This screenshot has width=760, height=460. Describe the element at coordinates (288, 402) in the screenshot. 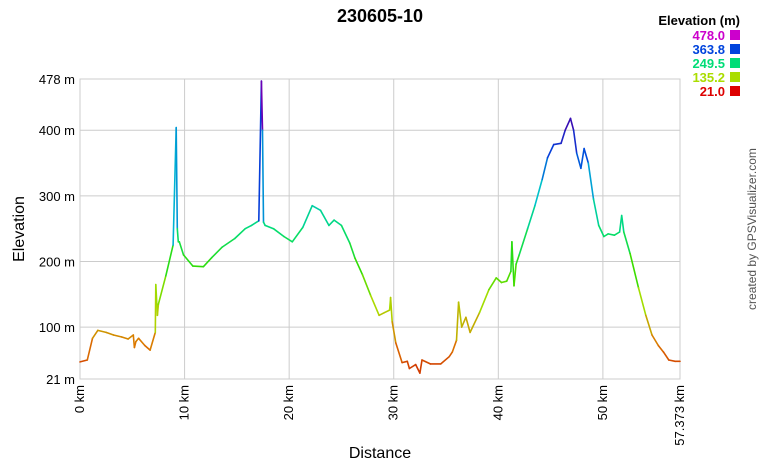

I see `x-tick-label: 20 km` at that location.